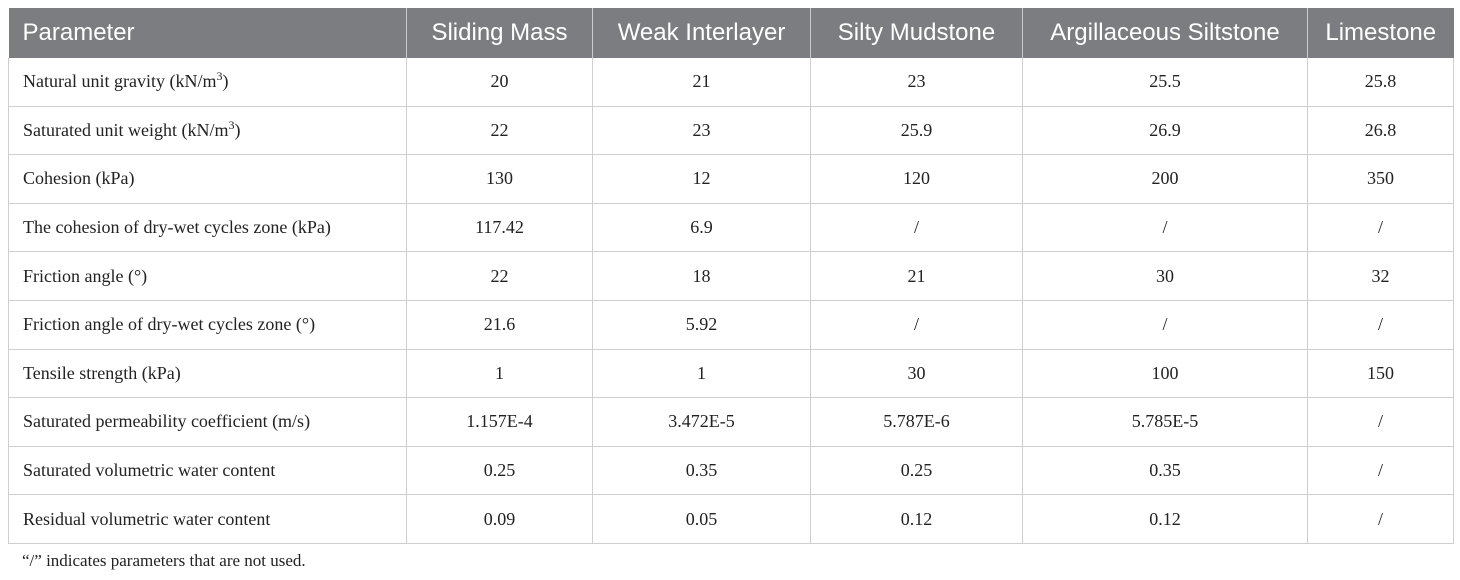  Describe the element at coordinates (701, 422) in the screenshot. I see `table-cell: 3.472E-5` at that location.